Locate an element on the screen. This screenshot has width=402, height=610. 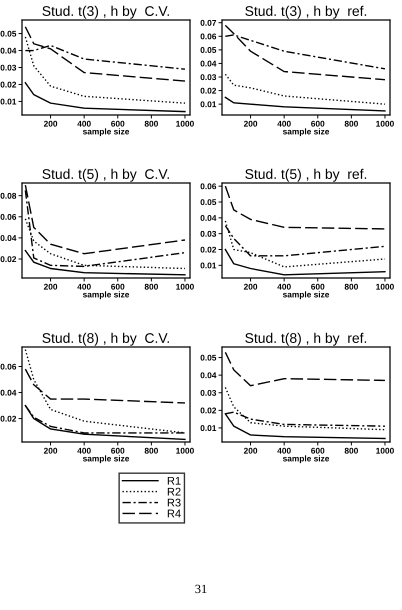
chart-title: Stud. t(5) , h by C.V. is located at coordinates (105, 175).